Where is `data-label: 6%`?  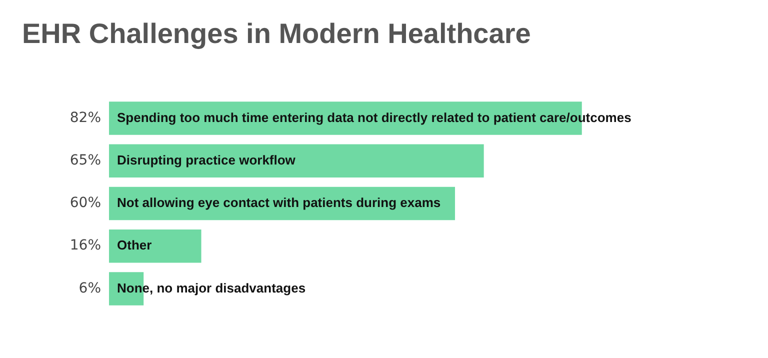
data-label: 6% is located at coordinates (89, 288).